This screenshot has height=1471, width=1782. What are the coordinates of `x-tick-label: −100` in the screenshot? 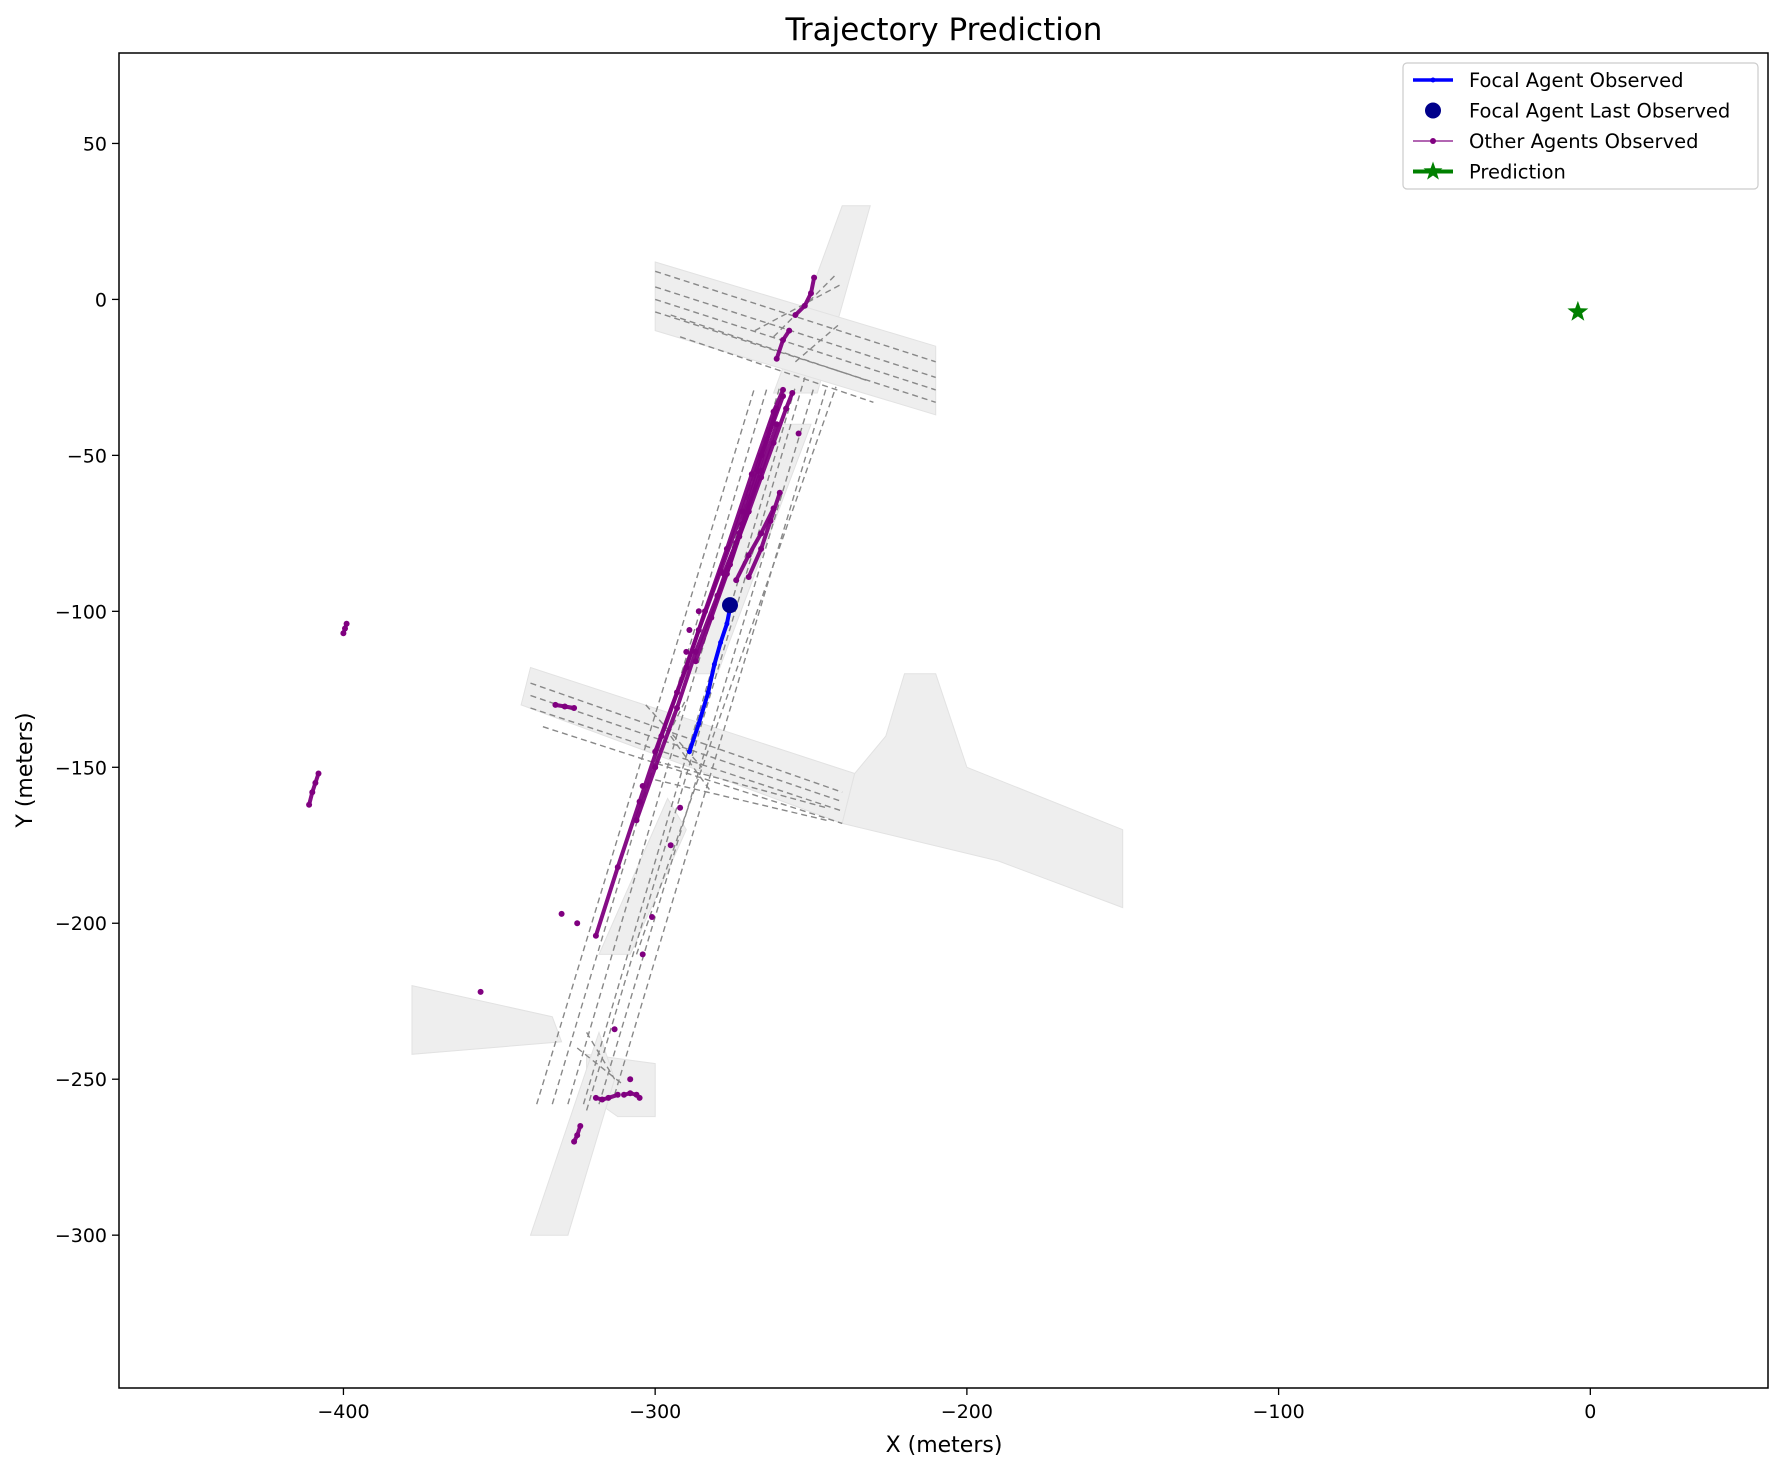 It's located at (1279, 1412).